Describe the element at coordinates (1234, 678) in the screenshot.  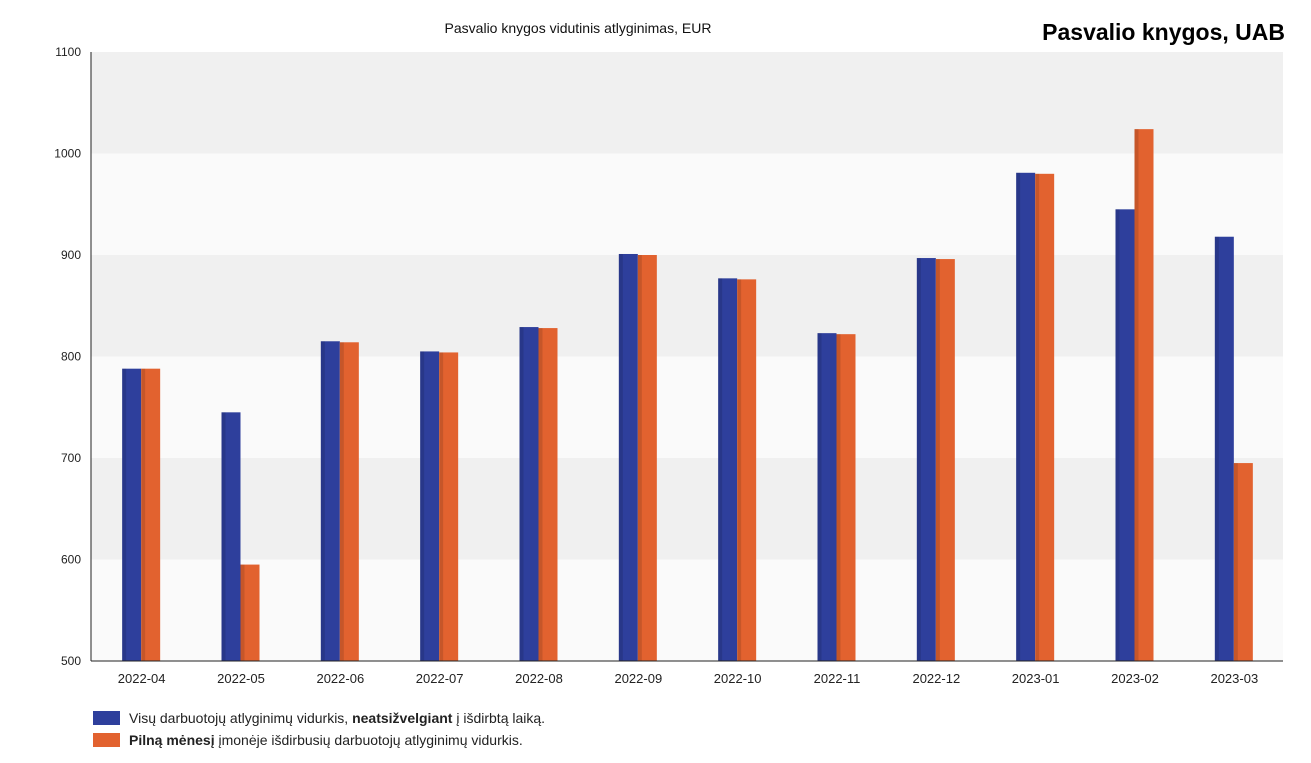
I see `x-tick-label: 2023-03` at that location.